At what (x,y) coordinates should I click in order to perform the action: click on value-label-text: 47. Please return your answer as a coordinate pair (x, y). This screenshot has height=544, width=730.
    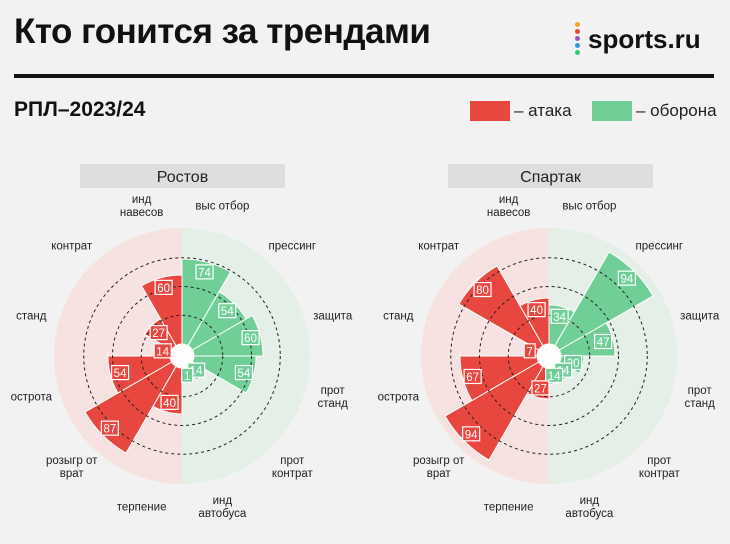
    Looking at the image, I should click on (603, 343).